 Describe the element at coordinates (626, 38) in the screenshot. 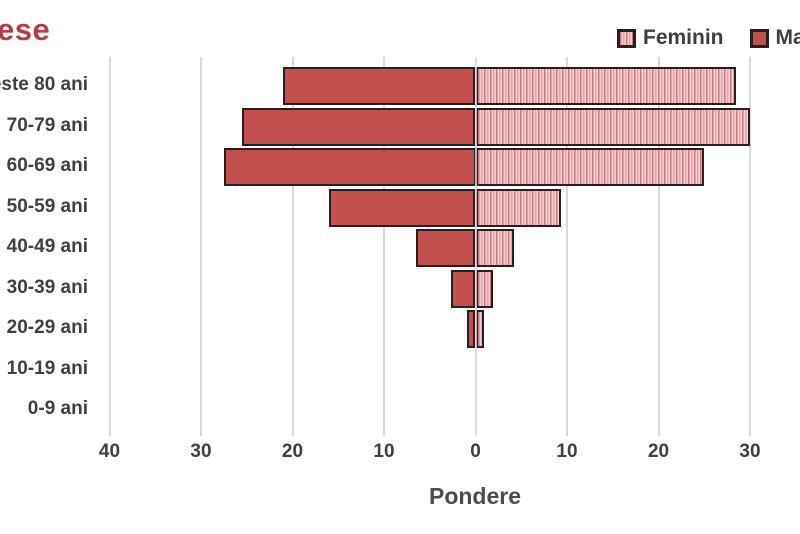

I see `feminin-swatch-icon` at that location.